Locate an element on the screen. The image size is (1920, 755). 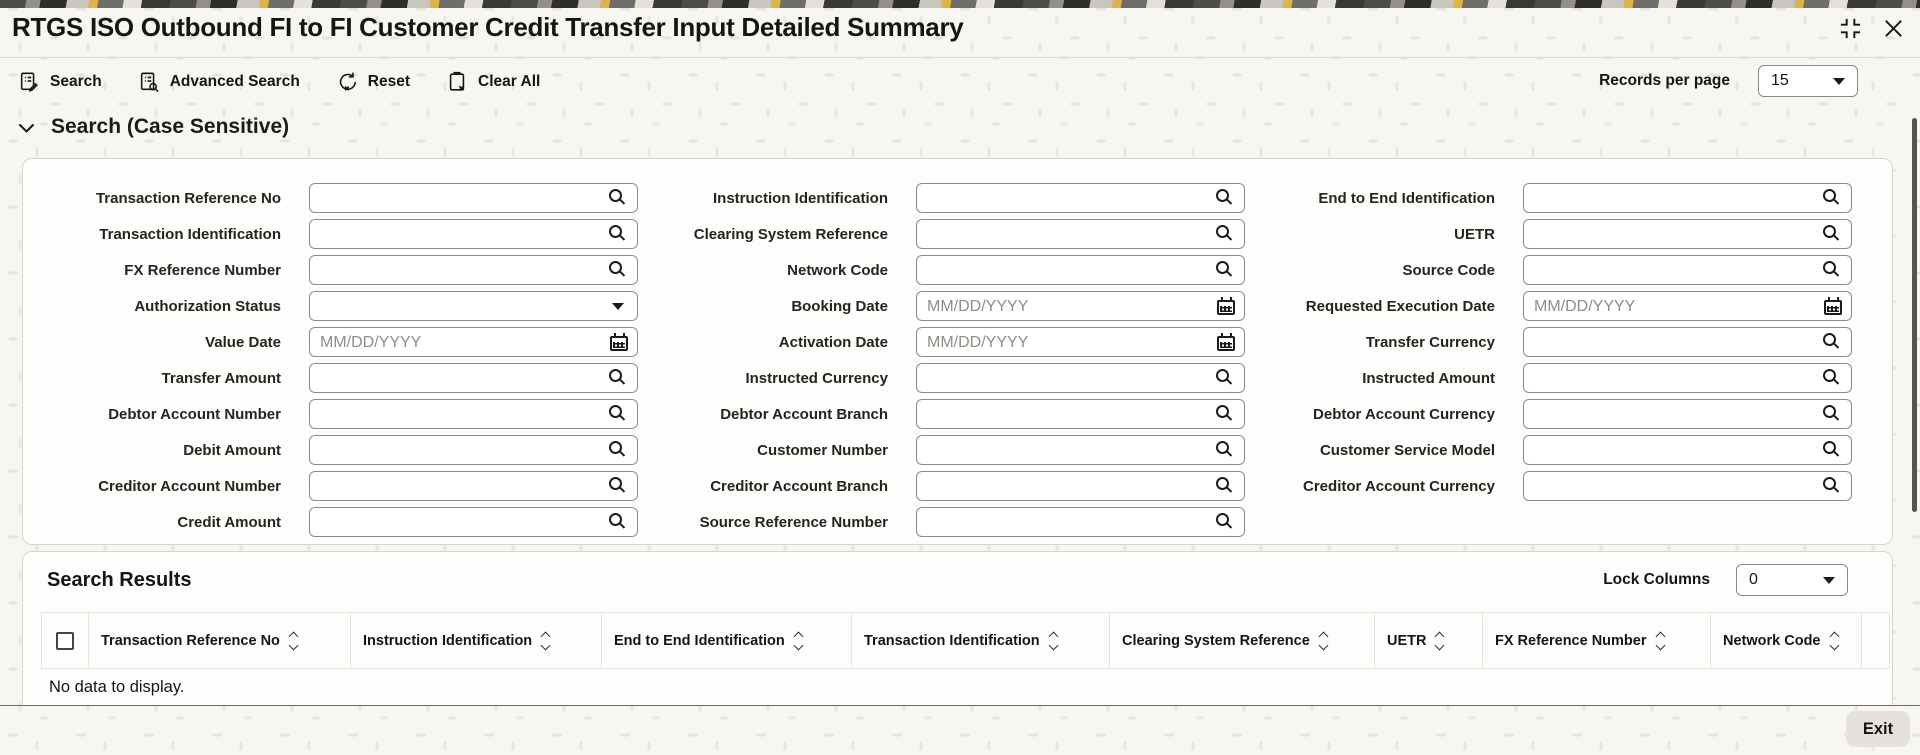
transaction-identification-field is located at coordinates (473, 234).